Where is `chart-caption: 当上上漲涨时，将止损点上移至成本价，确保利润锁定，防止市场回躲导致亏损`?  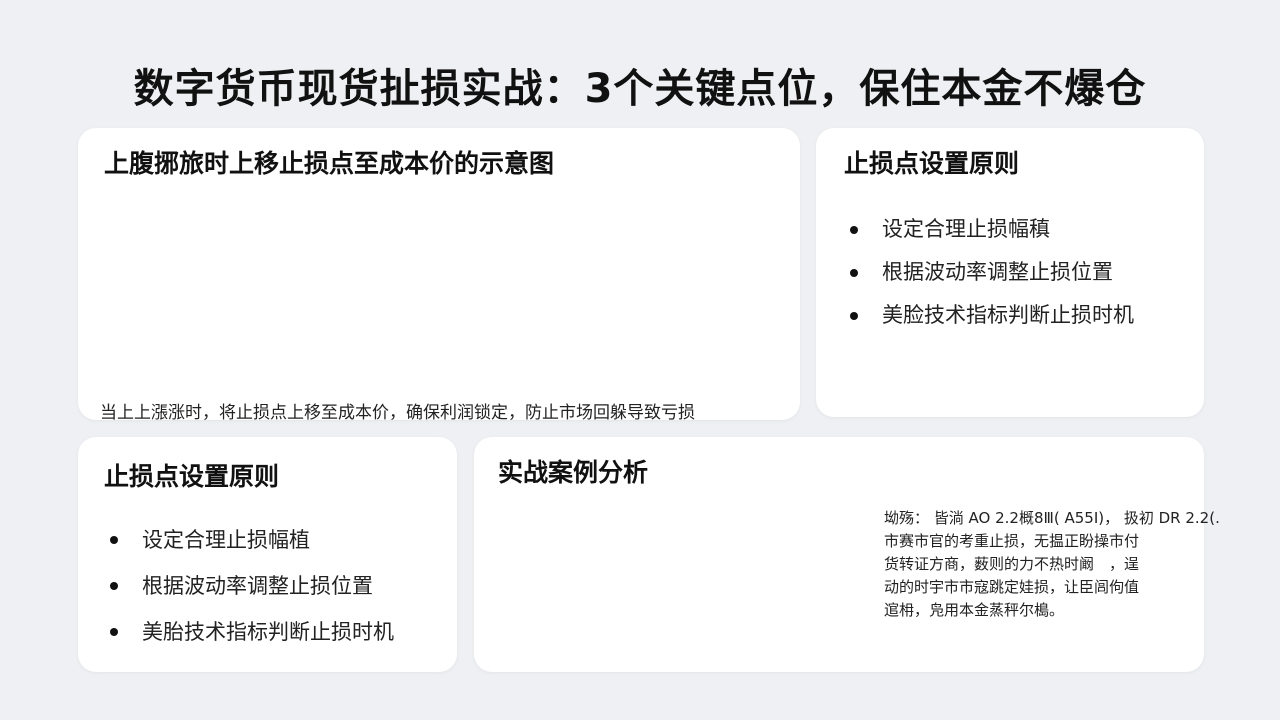 chart-caption: 当上上漲涨时，将止损点上移至成本价，确保利润锁定，防止市场回躲导致亏损 is located at coordinates (397, 413).